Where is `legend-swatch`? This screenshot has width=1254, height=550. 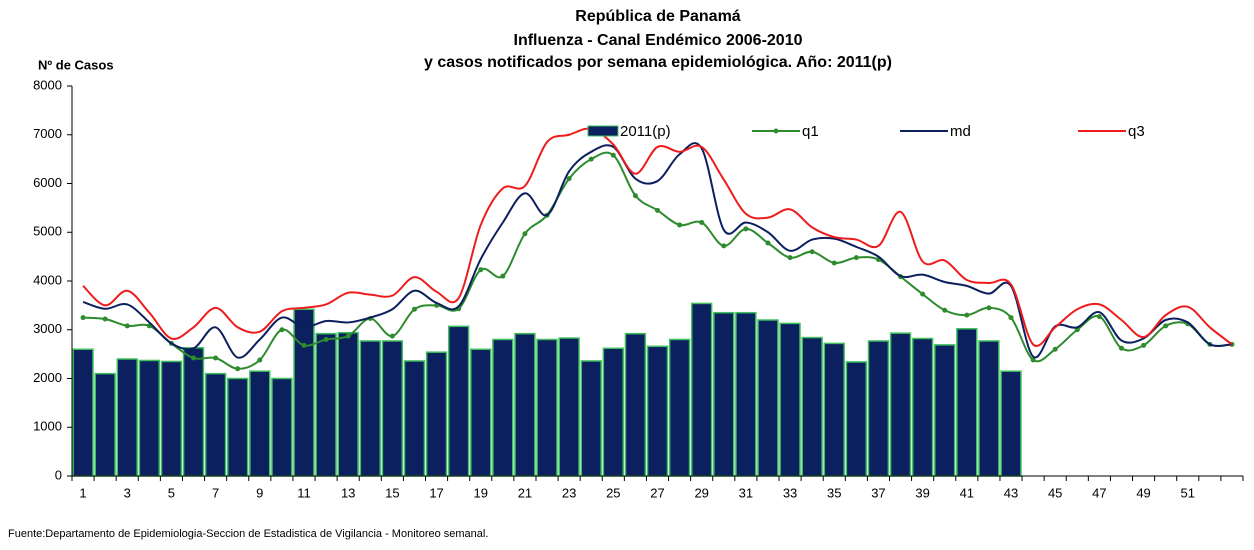
legend-swatch is located at coordinates (776, 131).